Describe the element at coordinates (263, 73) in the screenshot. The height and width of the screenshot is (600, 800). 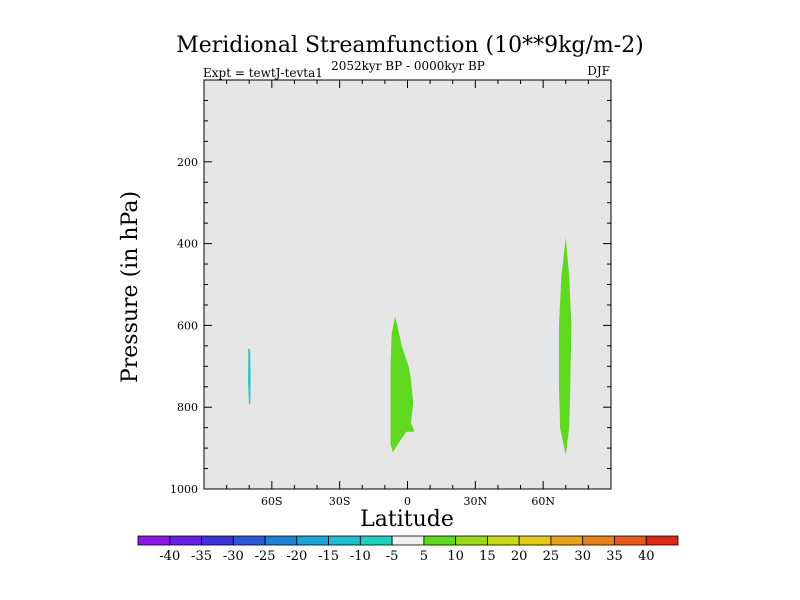
I see `subtitle-left: Expt = tewtJ-tevta1` at that location.